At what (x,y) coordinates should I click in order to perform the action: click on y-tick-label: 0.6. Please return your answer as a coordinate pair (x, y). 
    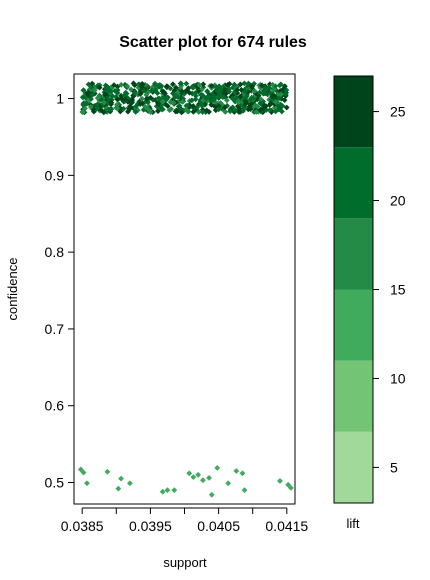
    Looking at the image, I should click on (55, 406).